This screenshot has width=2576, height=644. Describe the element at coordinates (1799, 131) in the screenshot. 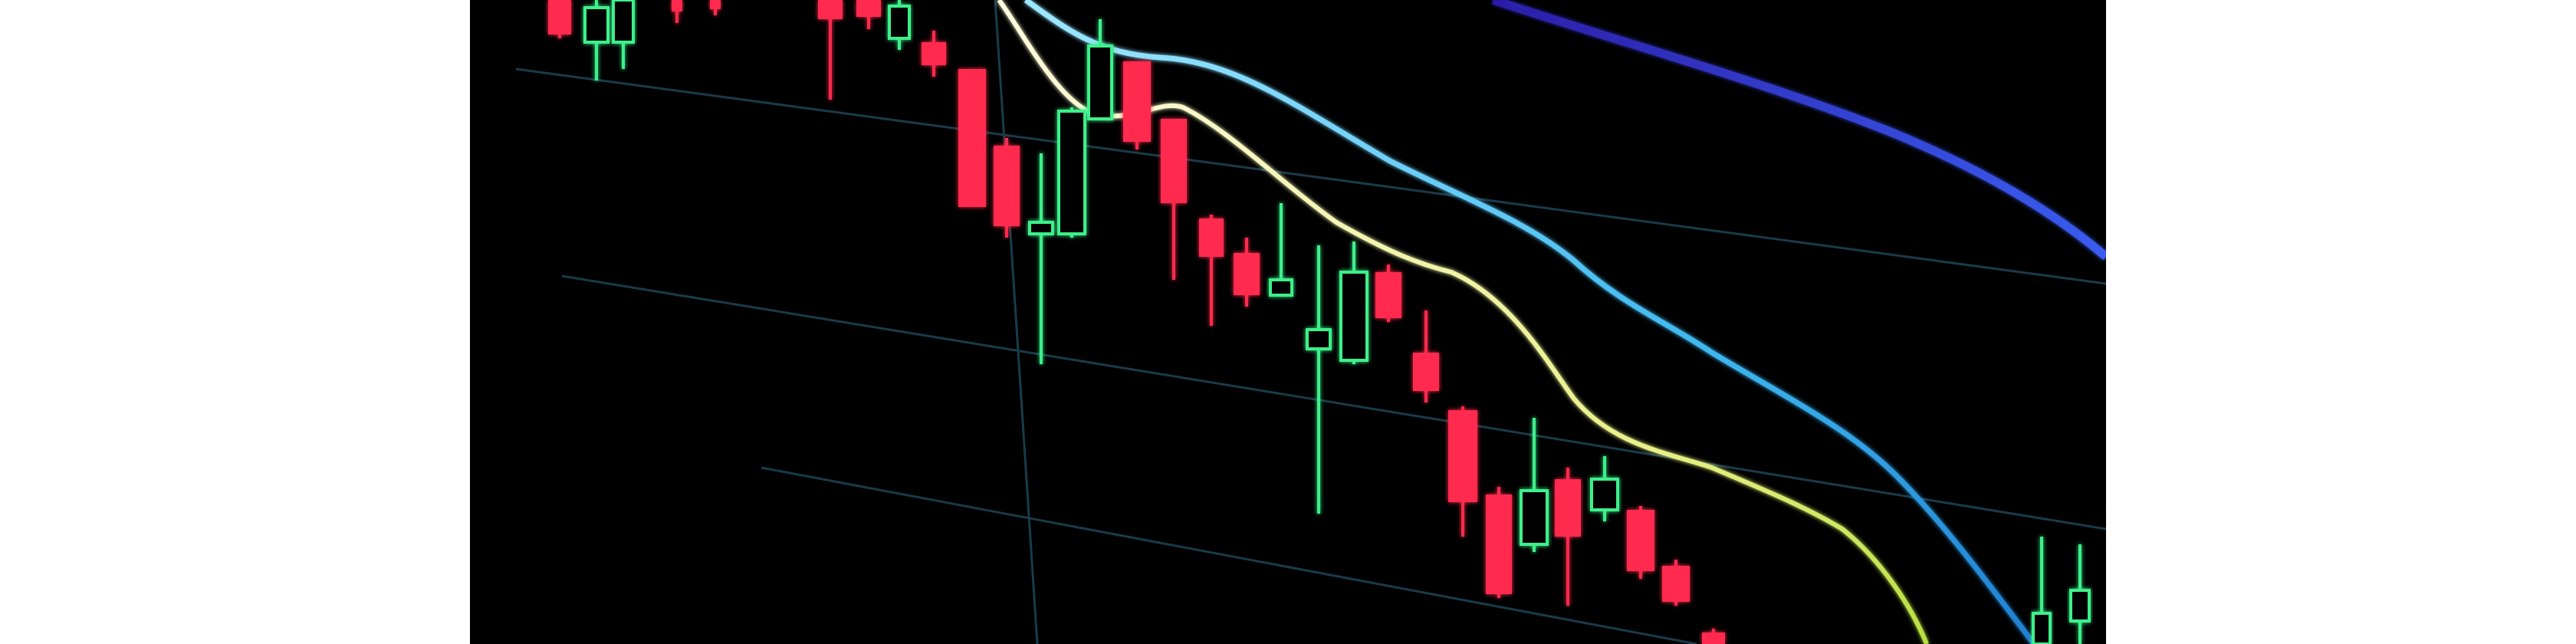

I see `slow-average-line` at that location.